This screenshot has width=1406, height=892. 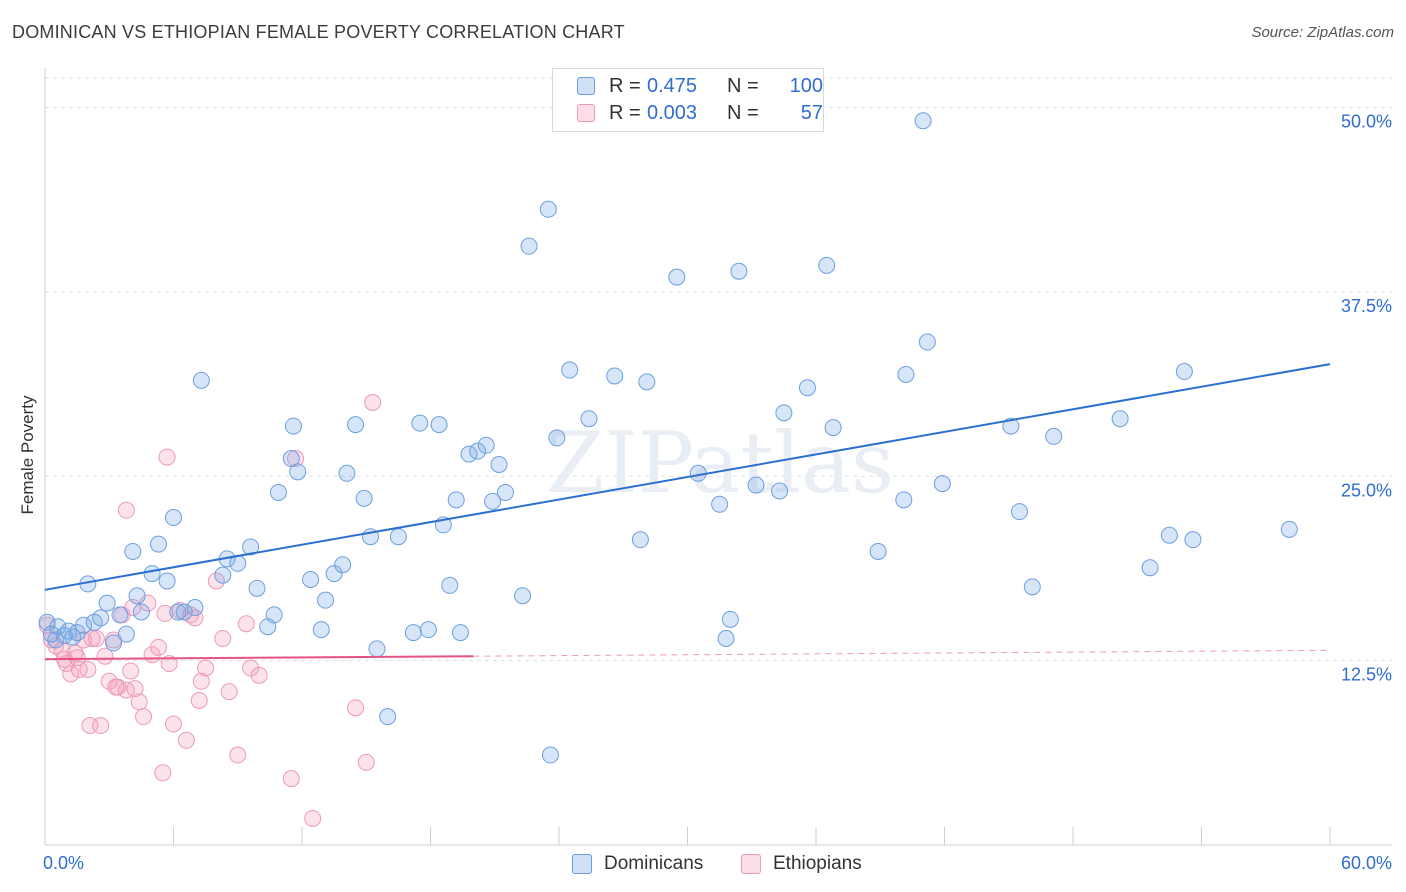 What do you see at coordinates (672, 113) in the screenshot?
I see `r-value: 0.003` at bounding box center [672, 113].